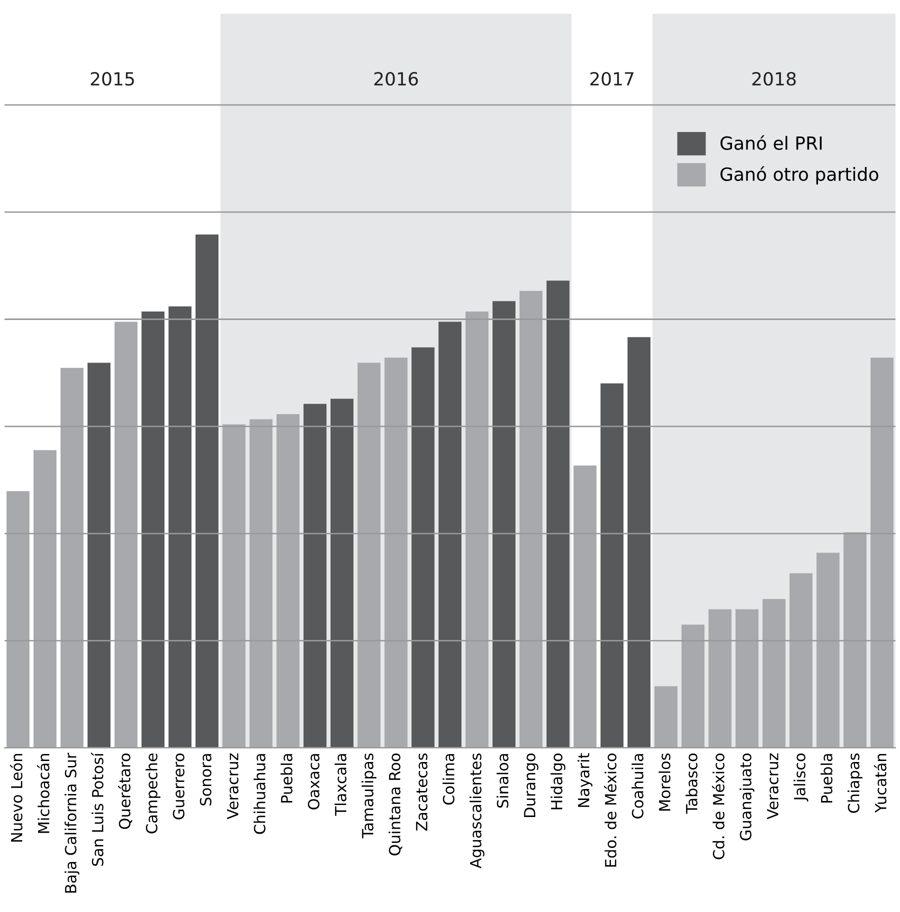  I want to click on x-tick-label: Sinaloa, so click(502, 781).